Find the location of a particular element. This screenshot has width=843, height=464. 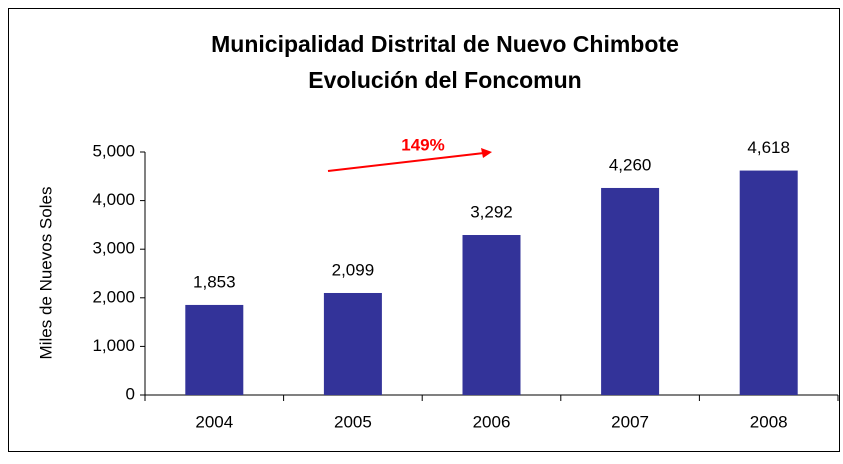

chart-subtitle: Evolución del Foncomun is located at coordinates (444, 80).